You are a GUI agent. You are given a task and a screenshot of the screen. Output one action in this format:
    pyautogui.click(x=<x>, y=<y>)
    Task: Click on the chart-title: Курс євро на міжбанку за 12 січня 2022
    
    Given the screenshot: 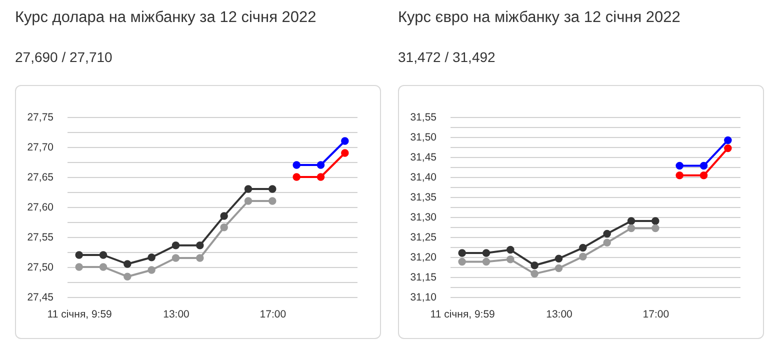 What is the action you would take?
    pyautogui.click(x=540, y=18)
    